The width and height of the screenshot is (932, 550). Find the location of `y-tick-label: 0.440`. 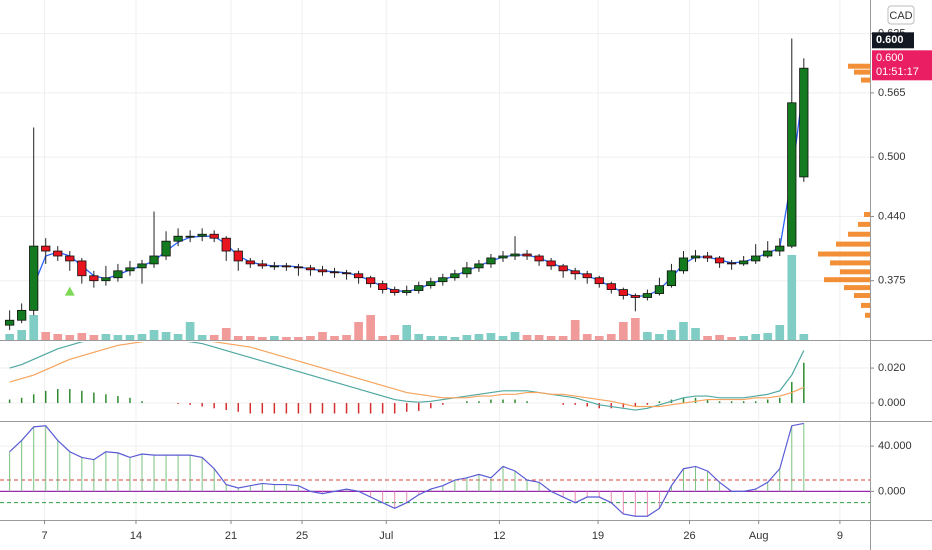

y-tick-label: 0.440 is located at coordinates (892, 216).